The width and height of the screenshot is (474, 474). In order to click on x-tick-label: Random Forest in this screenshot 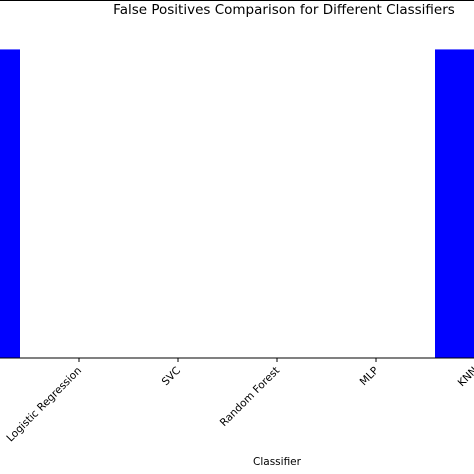, I will do `click(250, 397)`.